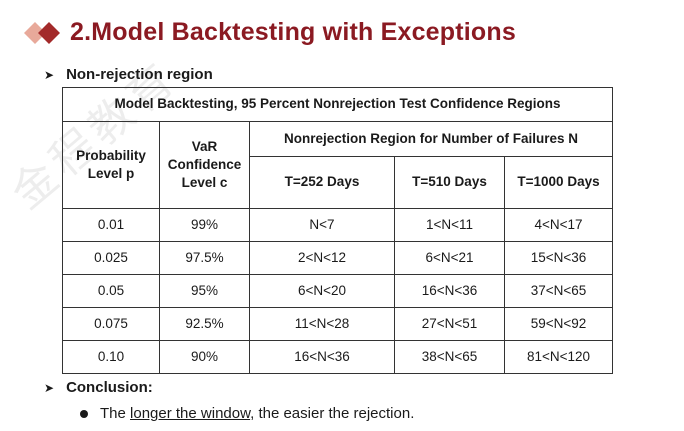  Describe the element at coordinates (204, 324) in the screenshot. I see `cell-var-confidence: 92.5%` at that location.